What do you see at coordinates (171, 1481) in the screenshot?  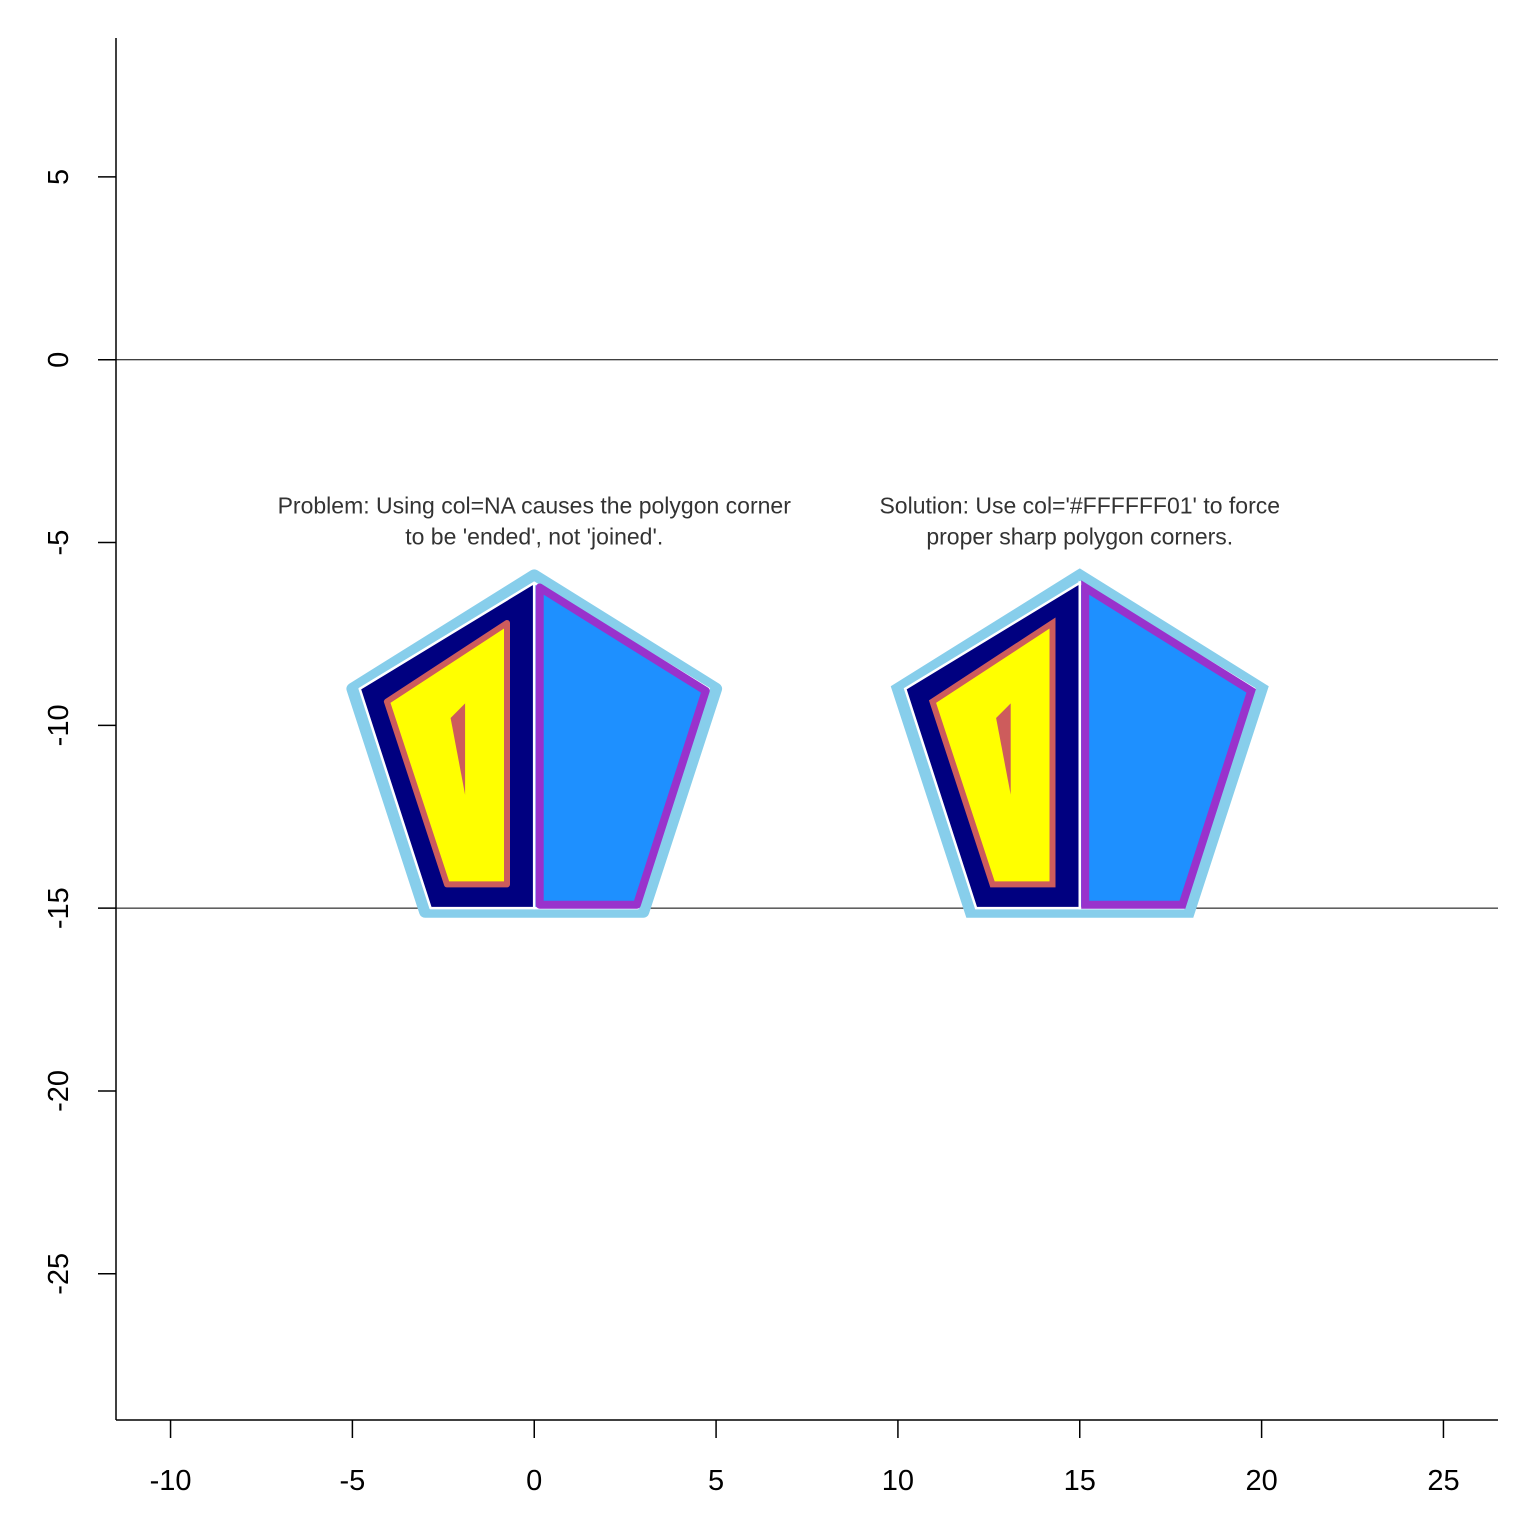 I see `x-tick-label: -10` at bounding box center [171, 1481].